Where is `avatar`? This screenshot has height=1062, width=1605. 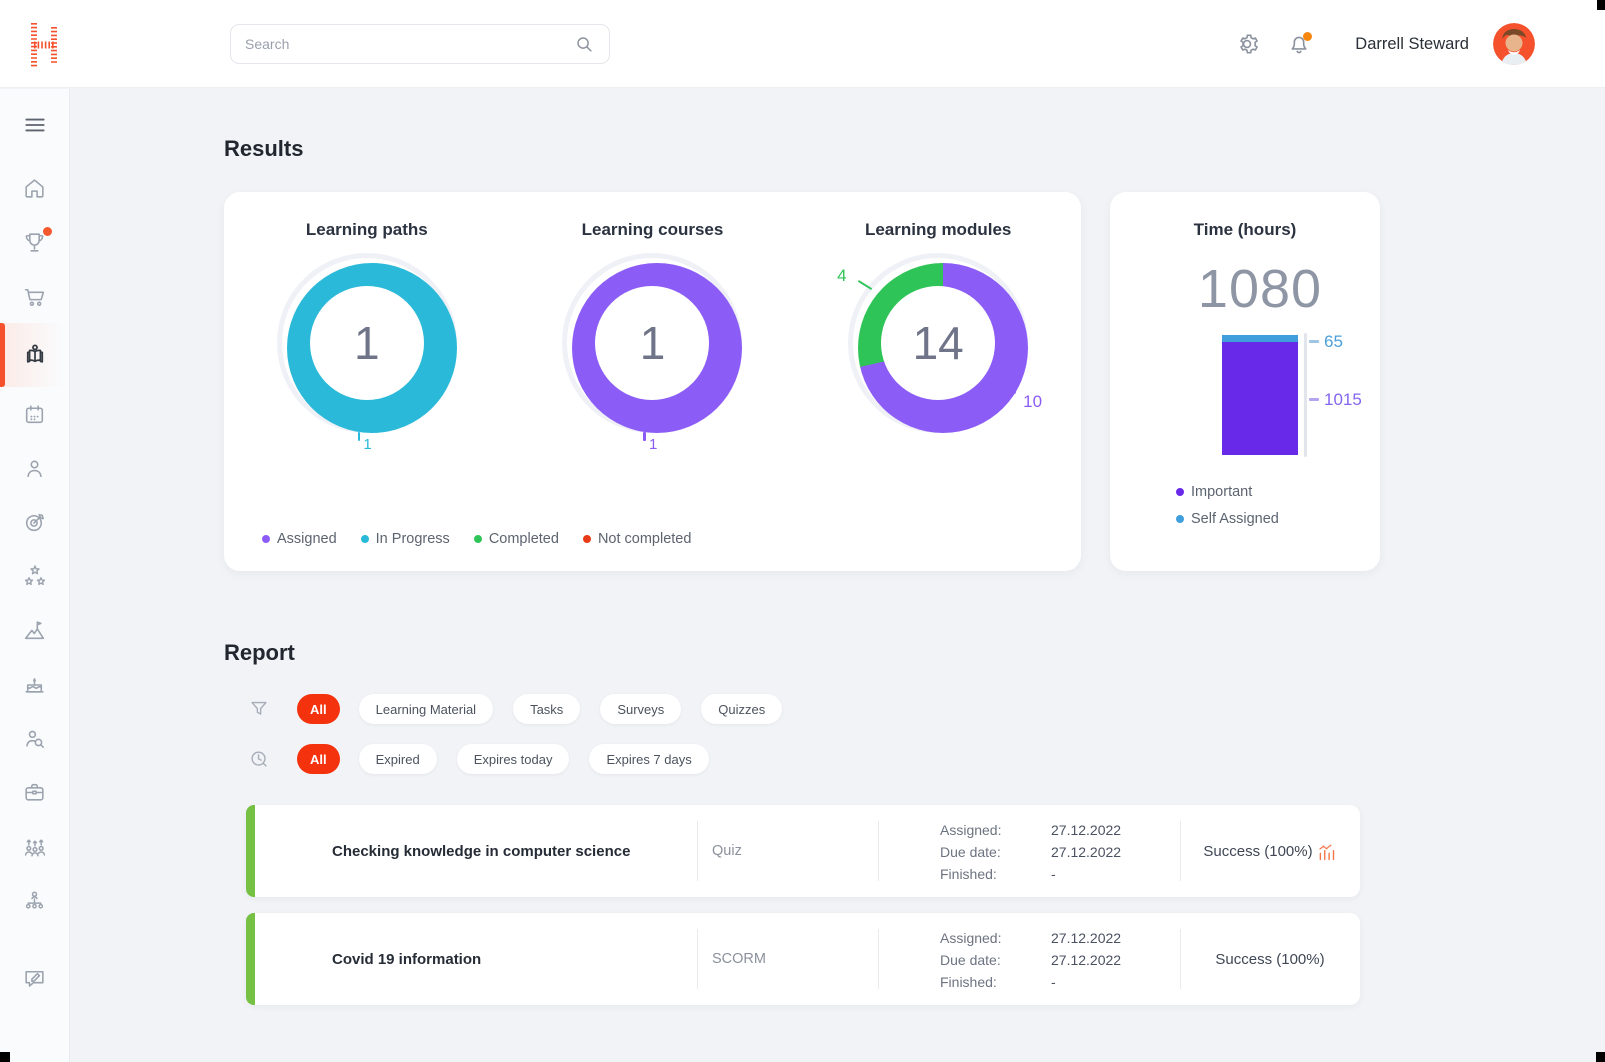
avatar is located at coordinates (1514, 44).